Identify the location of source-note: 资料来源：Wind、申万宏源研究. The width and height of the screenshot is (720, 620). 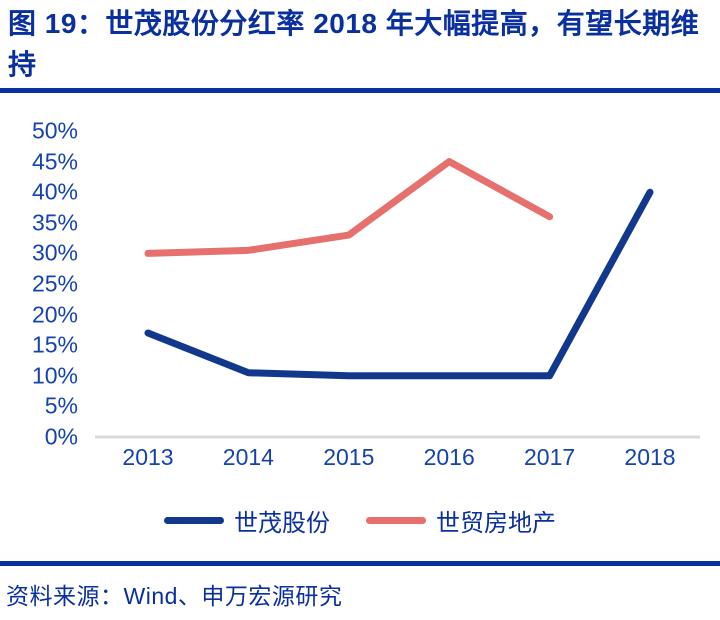
(174, 596).